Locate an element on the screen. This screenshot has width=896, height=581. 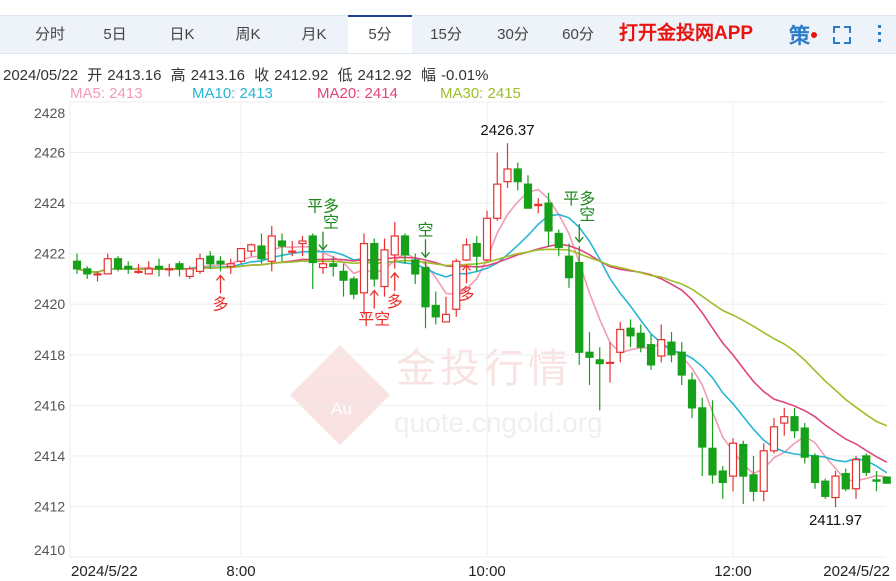
high-label: 高 is located at coordinates (178, 75).